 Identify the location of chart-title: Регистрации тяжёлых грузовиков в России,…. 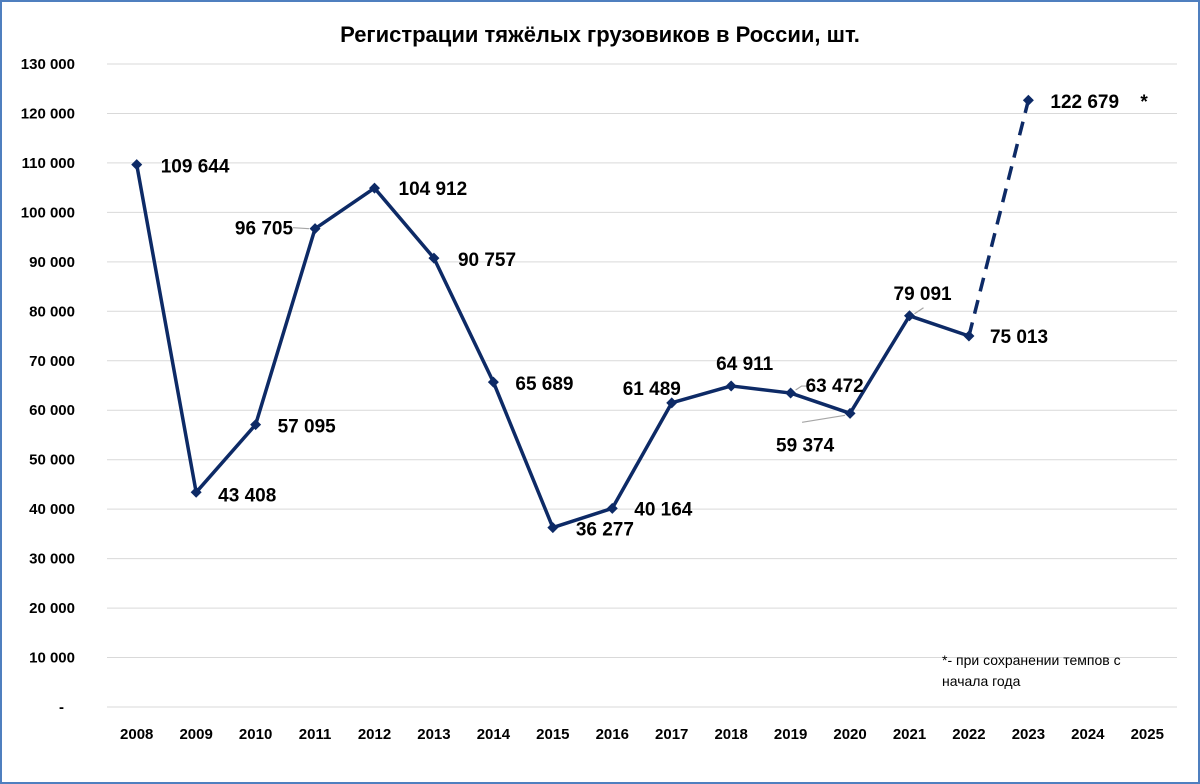
(600, 34).